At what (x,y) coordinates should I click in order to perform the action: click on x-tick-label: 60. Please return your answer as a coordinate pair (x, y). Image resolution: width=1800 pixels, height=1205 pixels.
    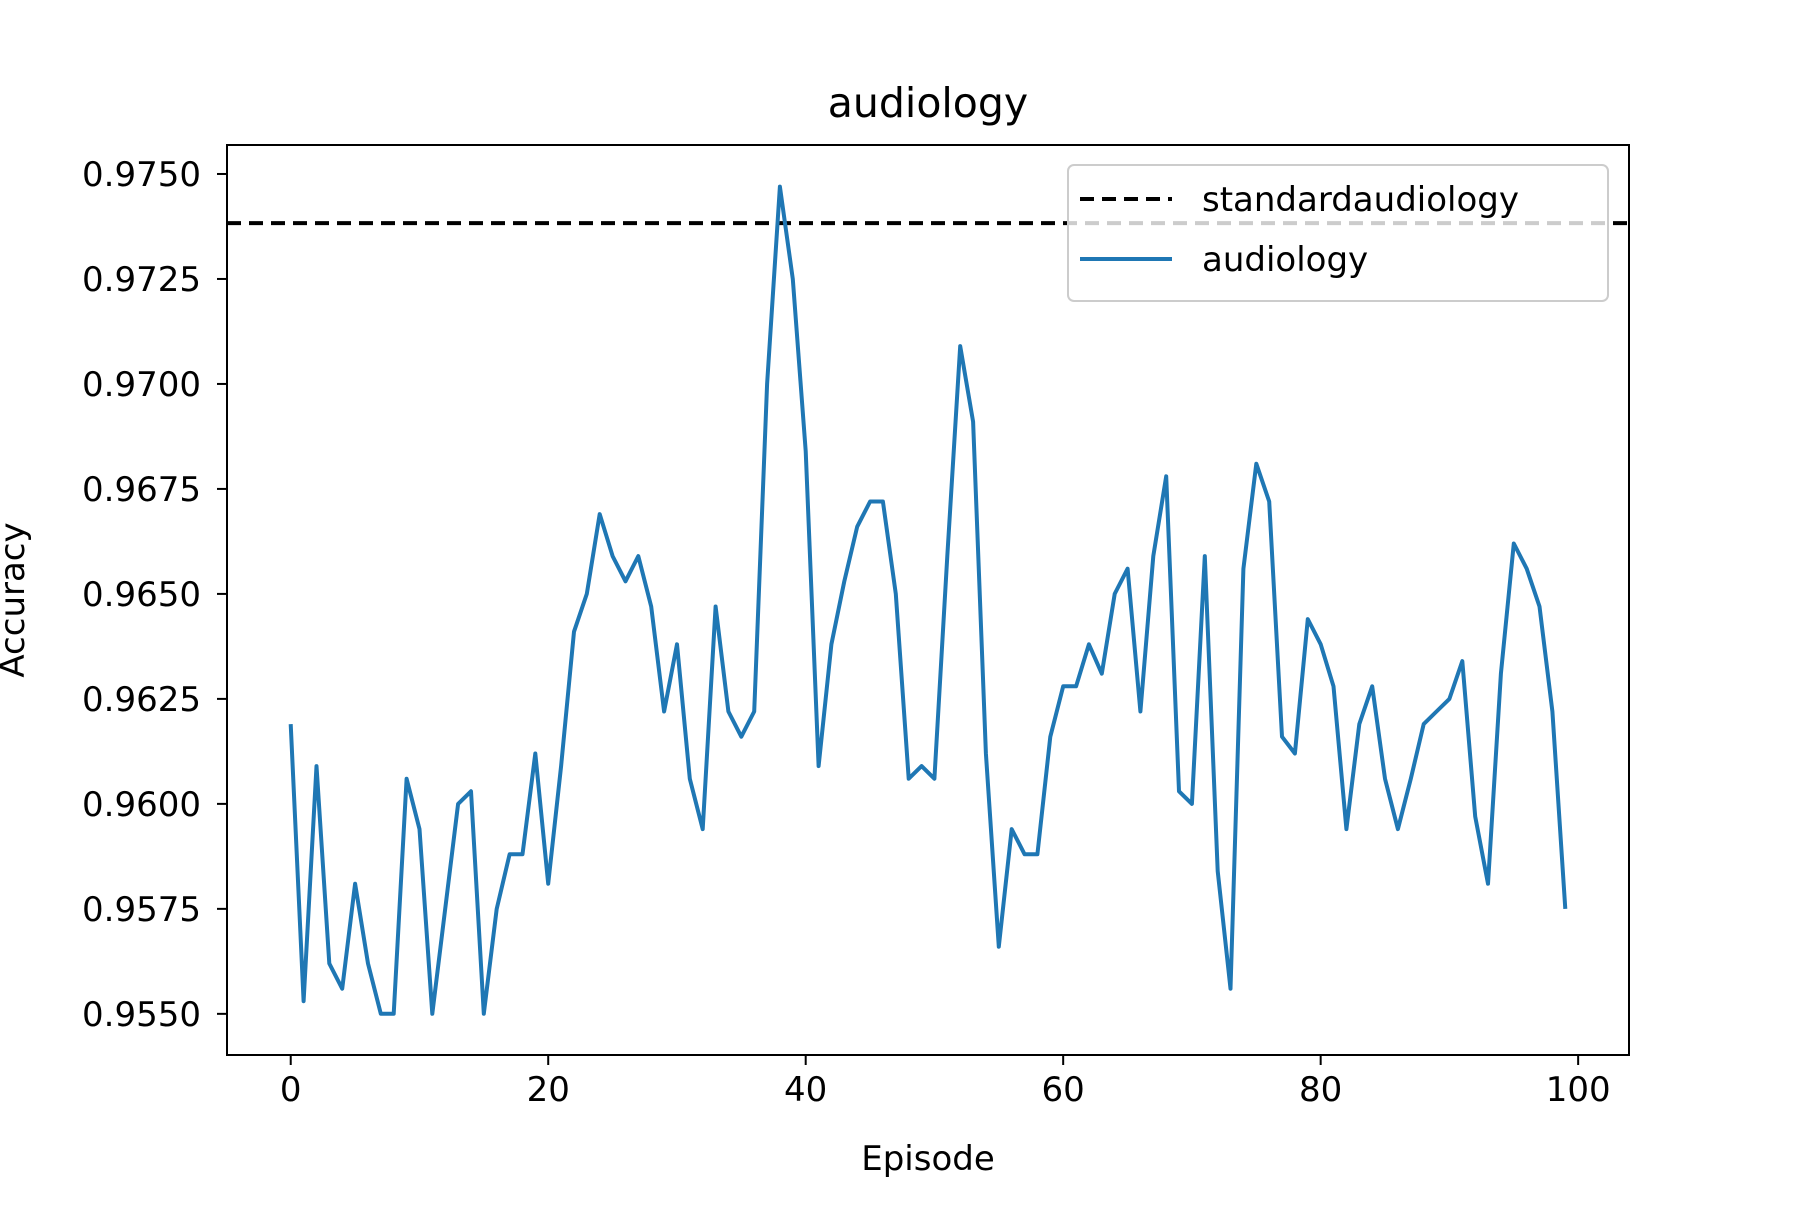
    Looking at the image, I should click on (1063, 1090).